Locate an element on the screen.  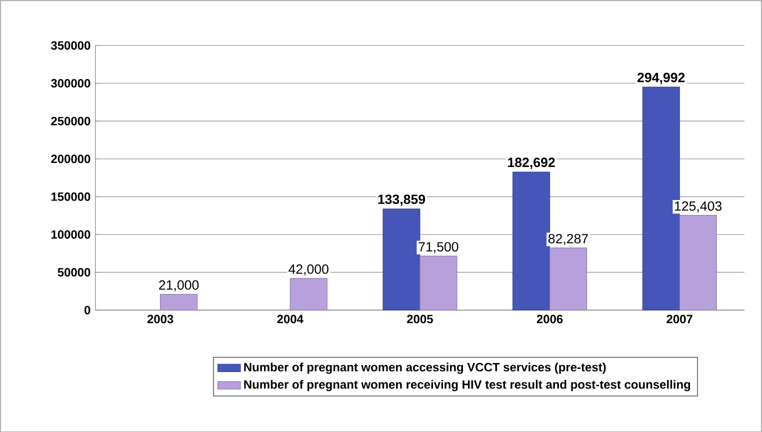
y-tick-label: 300000 is located at coordinates (70, 83).